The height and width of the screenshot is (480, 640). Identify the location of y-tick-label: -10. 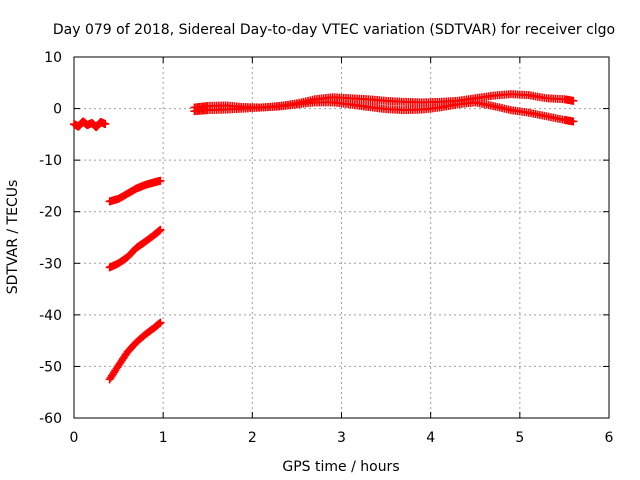
(50, 161).